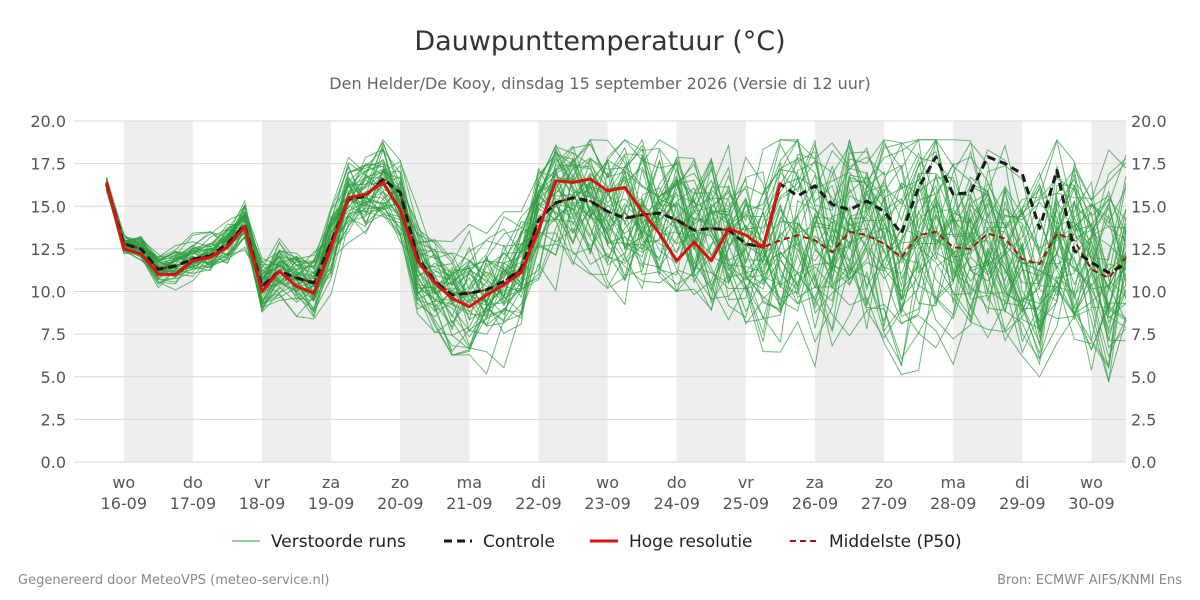 The image size is (1200, 600). What do you see at coordinates (691, 542) in the screenshot?
I see `legend-hires-label: Hoge resolutie` at bounding box center [691, 542].